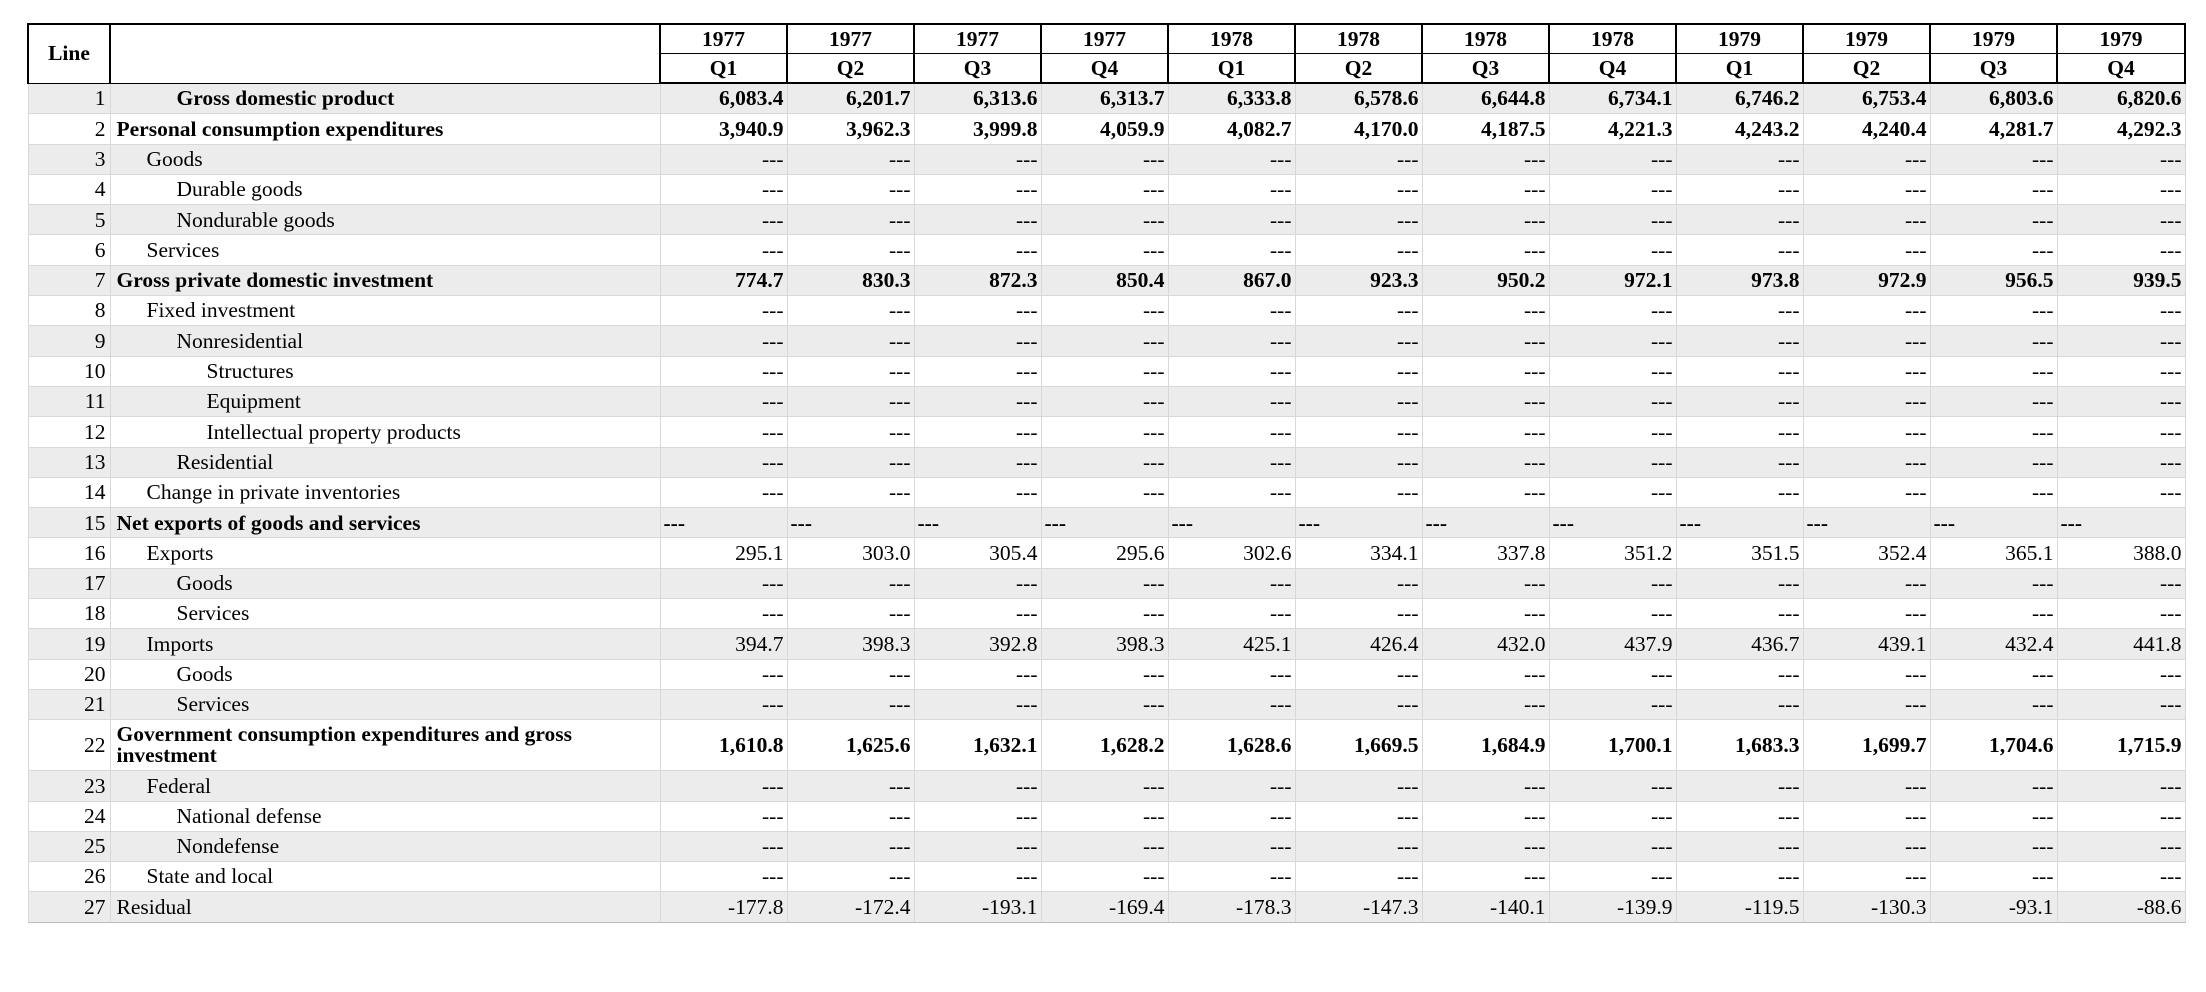  Describe the element at coordinates (723, 644) in the screenshot. I see `value-cell: 394.7` at that location.